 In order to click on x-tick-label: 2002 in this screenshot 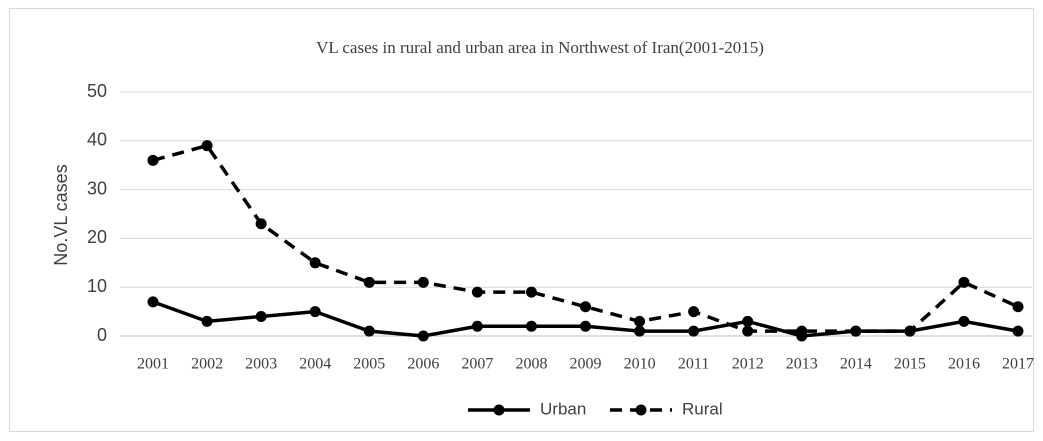, I will do `click(207, 364)`.